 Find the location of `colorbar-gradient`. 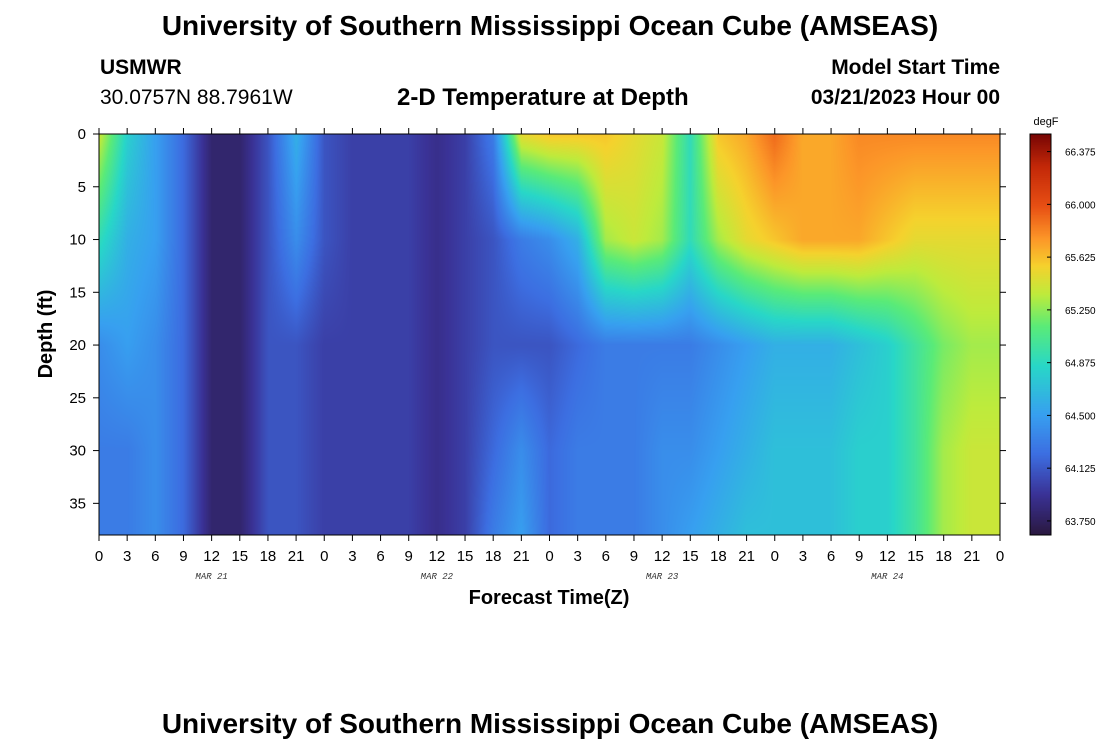

colorbar-gradient is located at coordinates (1040, 334).